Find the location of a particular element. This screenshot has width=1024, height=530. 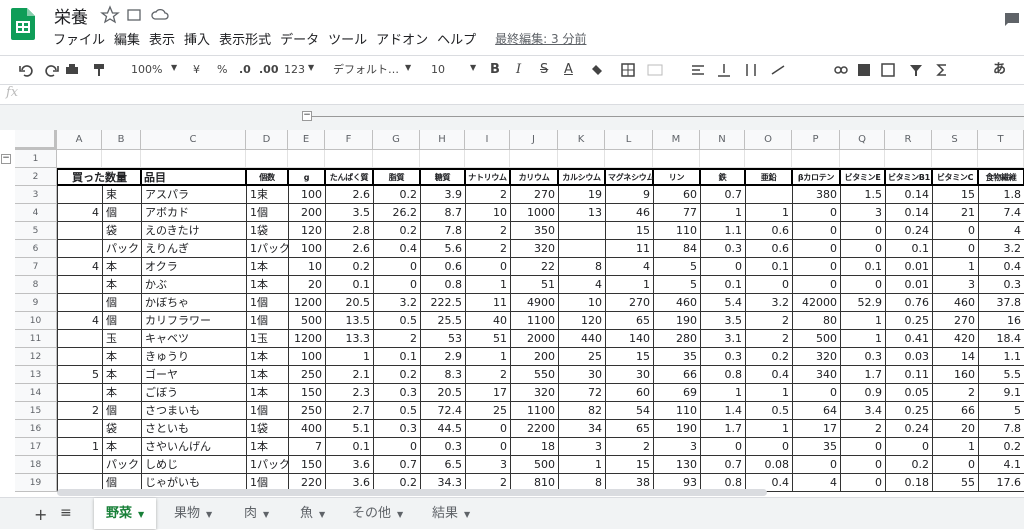

horizontal-scrollbar is located at coordinates (412, 492).